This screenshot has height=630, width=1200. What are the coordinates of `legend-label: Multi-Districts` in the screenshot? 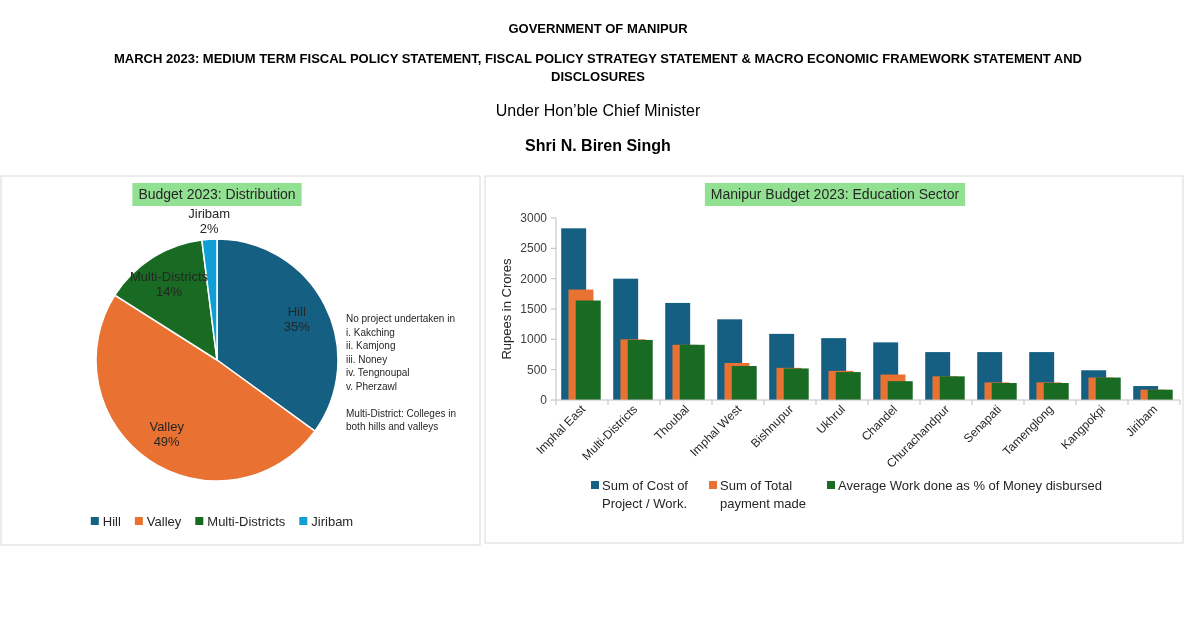 It's located at (246, 521).